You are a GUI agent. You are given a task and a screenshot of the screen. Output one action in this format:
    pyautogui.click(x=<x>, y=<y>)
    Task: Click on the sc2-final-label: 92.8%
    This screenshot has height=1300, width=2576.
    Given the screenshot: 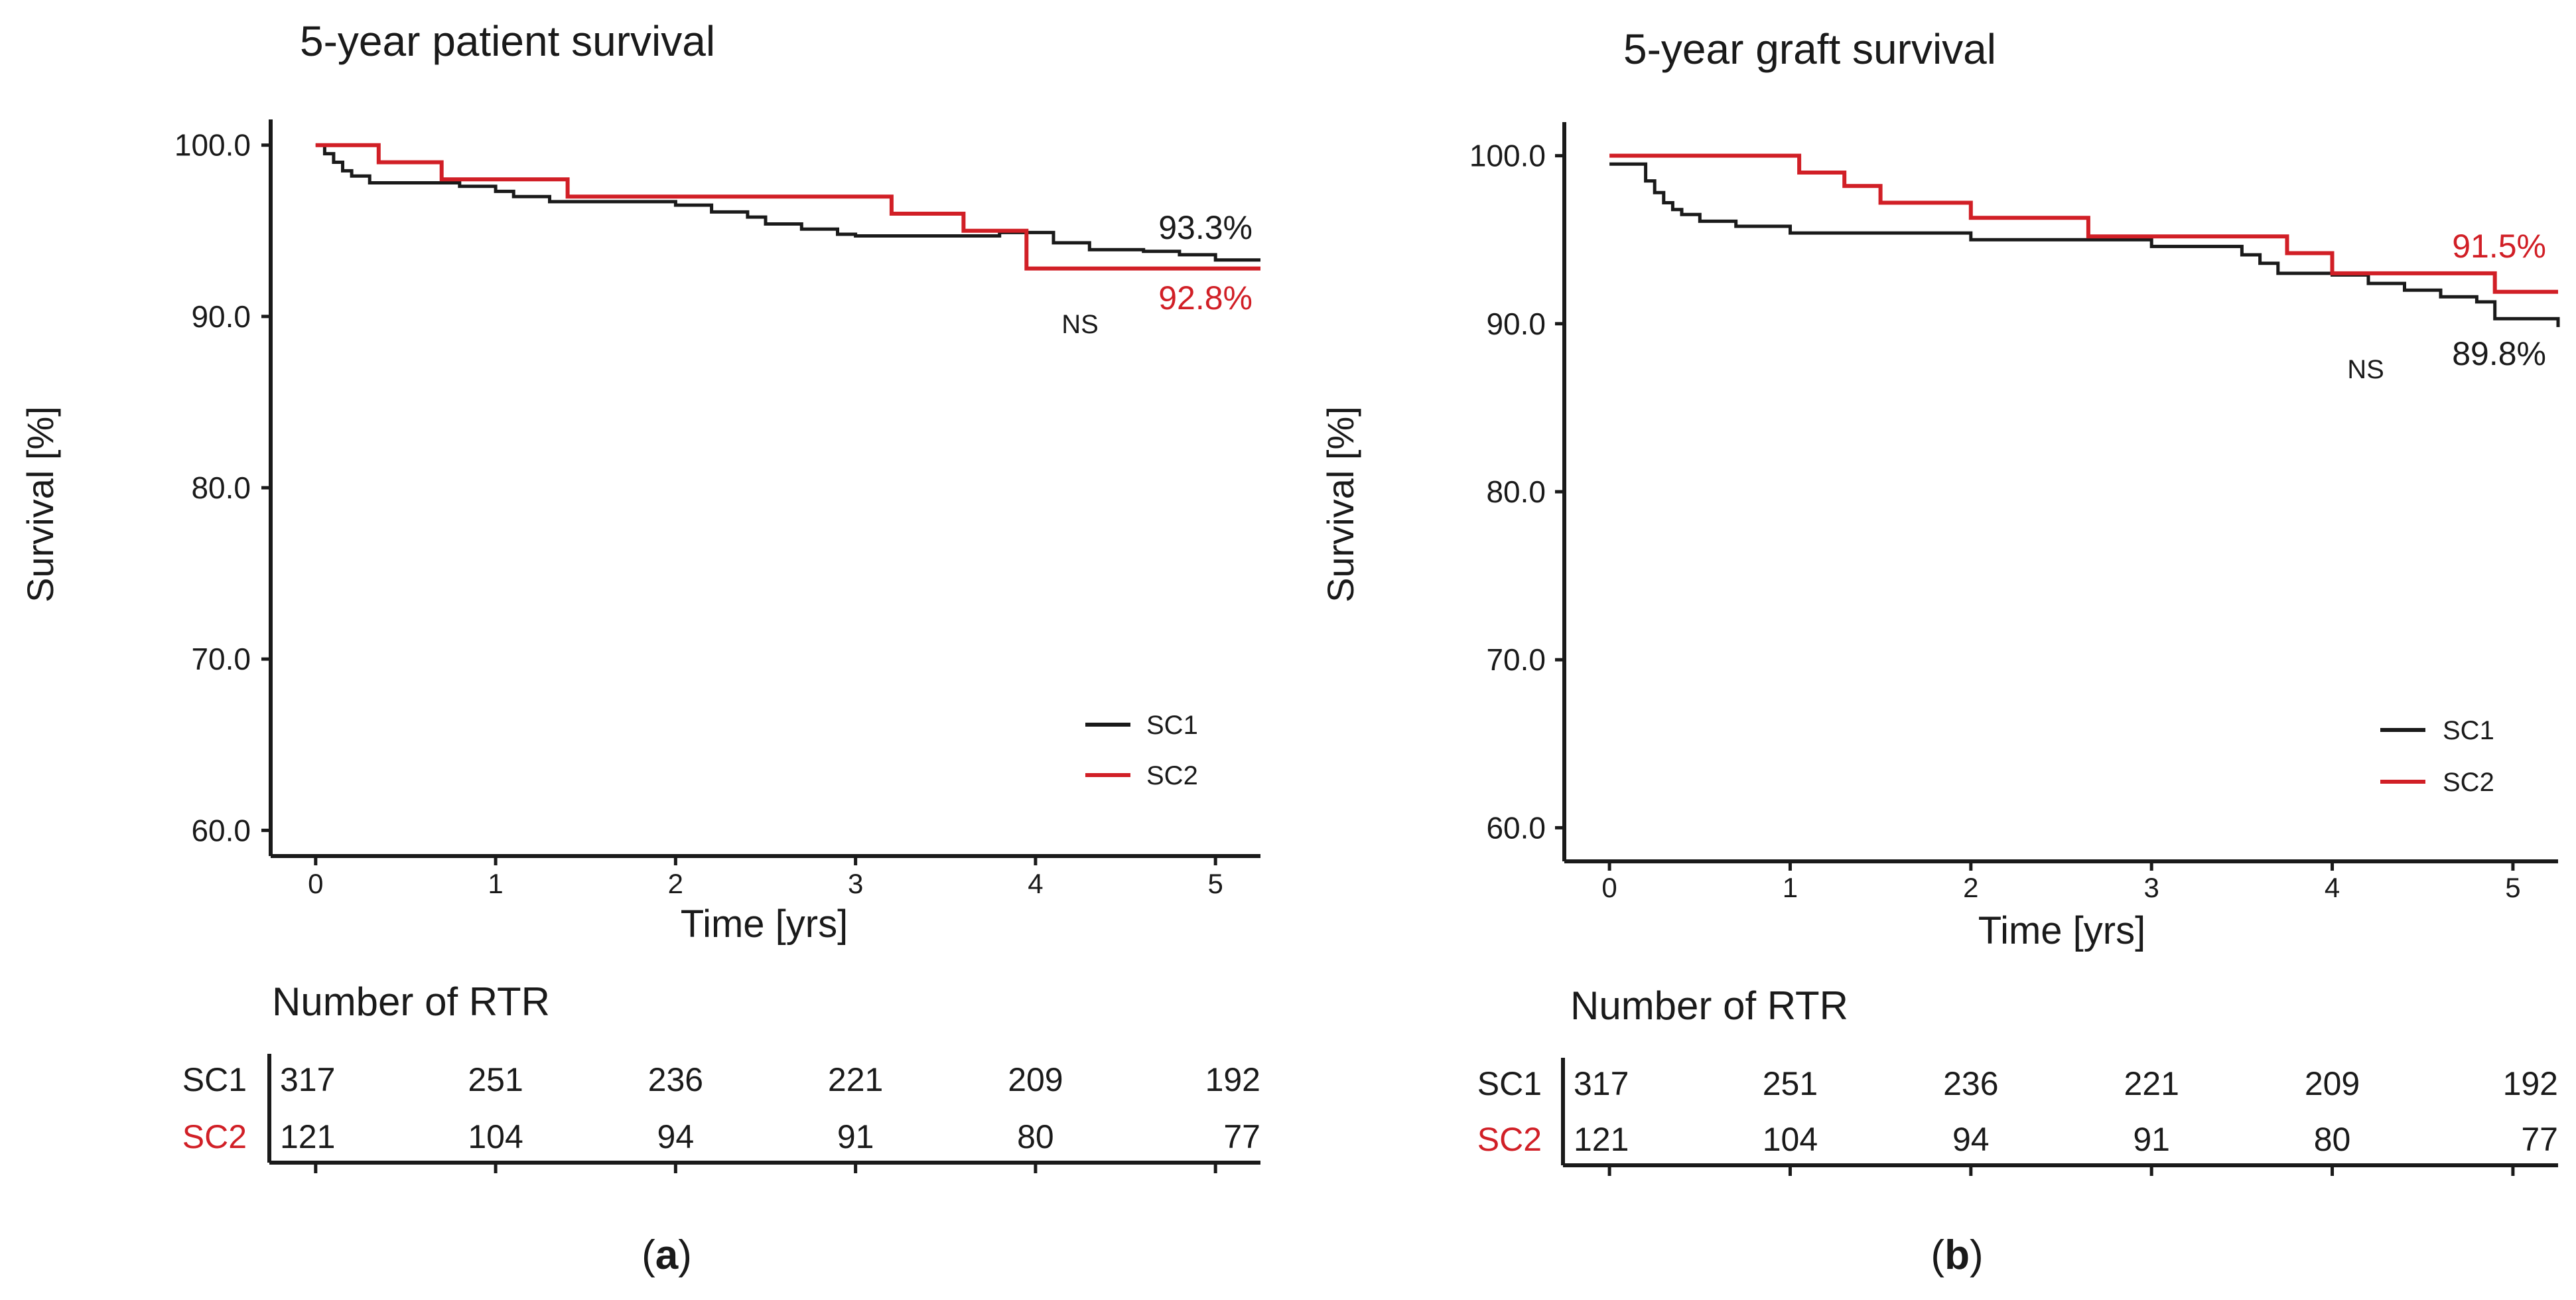 What is the action you would take?
    pyautogui.click(x=1205, y=298)
    